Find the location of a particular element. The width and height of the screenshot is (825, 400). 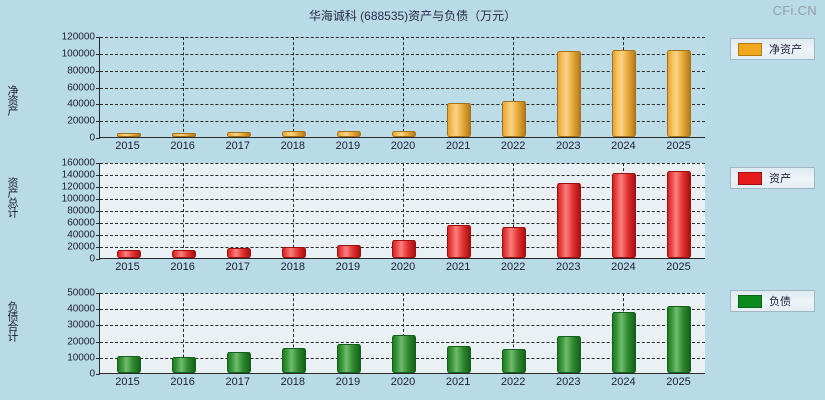

watermark-label: CFi.CN is located at coordinates (794, 10).